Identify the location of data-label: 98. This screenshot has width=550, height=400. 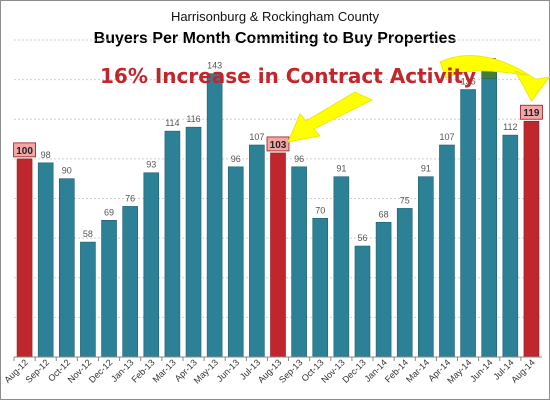
(46, 155).